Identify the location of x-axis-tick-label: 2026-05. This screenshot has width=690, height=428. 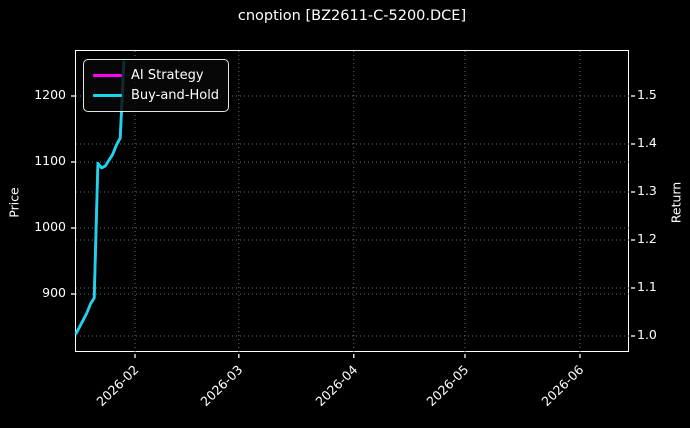
(447, 386).